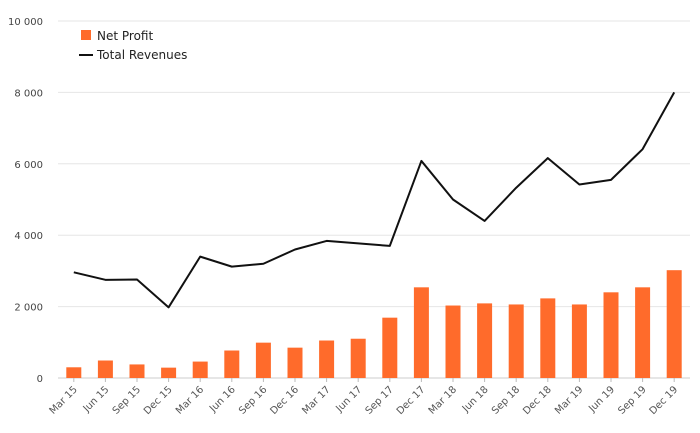 The height and width of the screenshot is (433, 700). What do you see at coordinates (411, 400) in the screenshot?
I see `x-tick-label: Dec 17` at bounding box center [411, 400].